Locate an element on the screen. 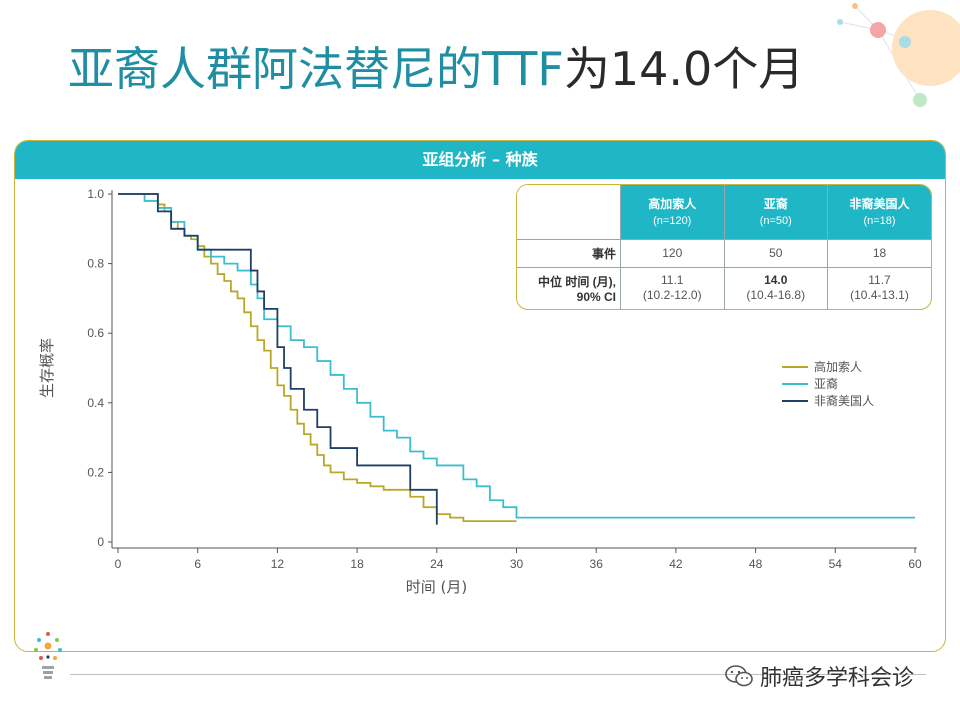 The width and height of the screenshot is (960, 720). events-label: 事件 is located at coordinates (569, 253).